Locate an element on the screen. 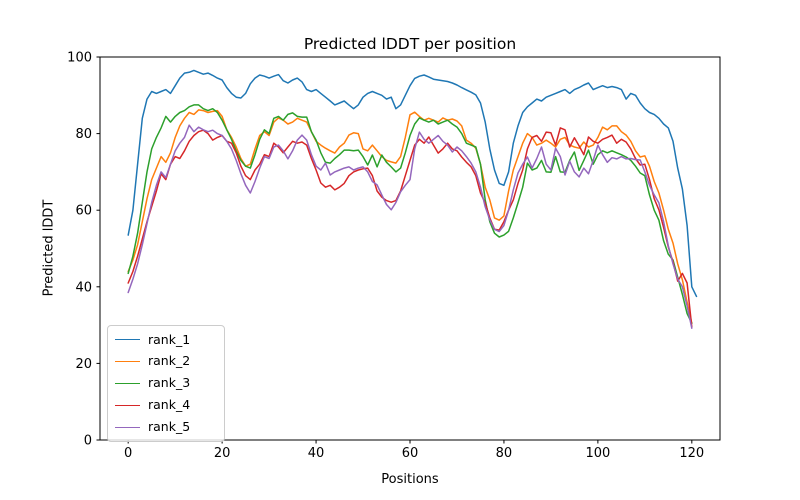 This screenshot has height=500, width=800. y-tick-label: 60 is located at coordinates (83, 211).